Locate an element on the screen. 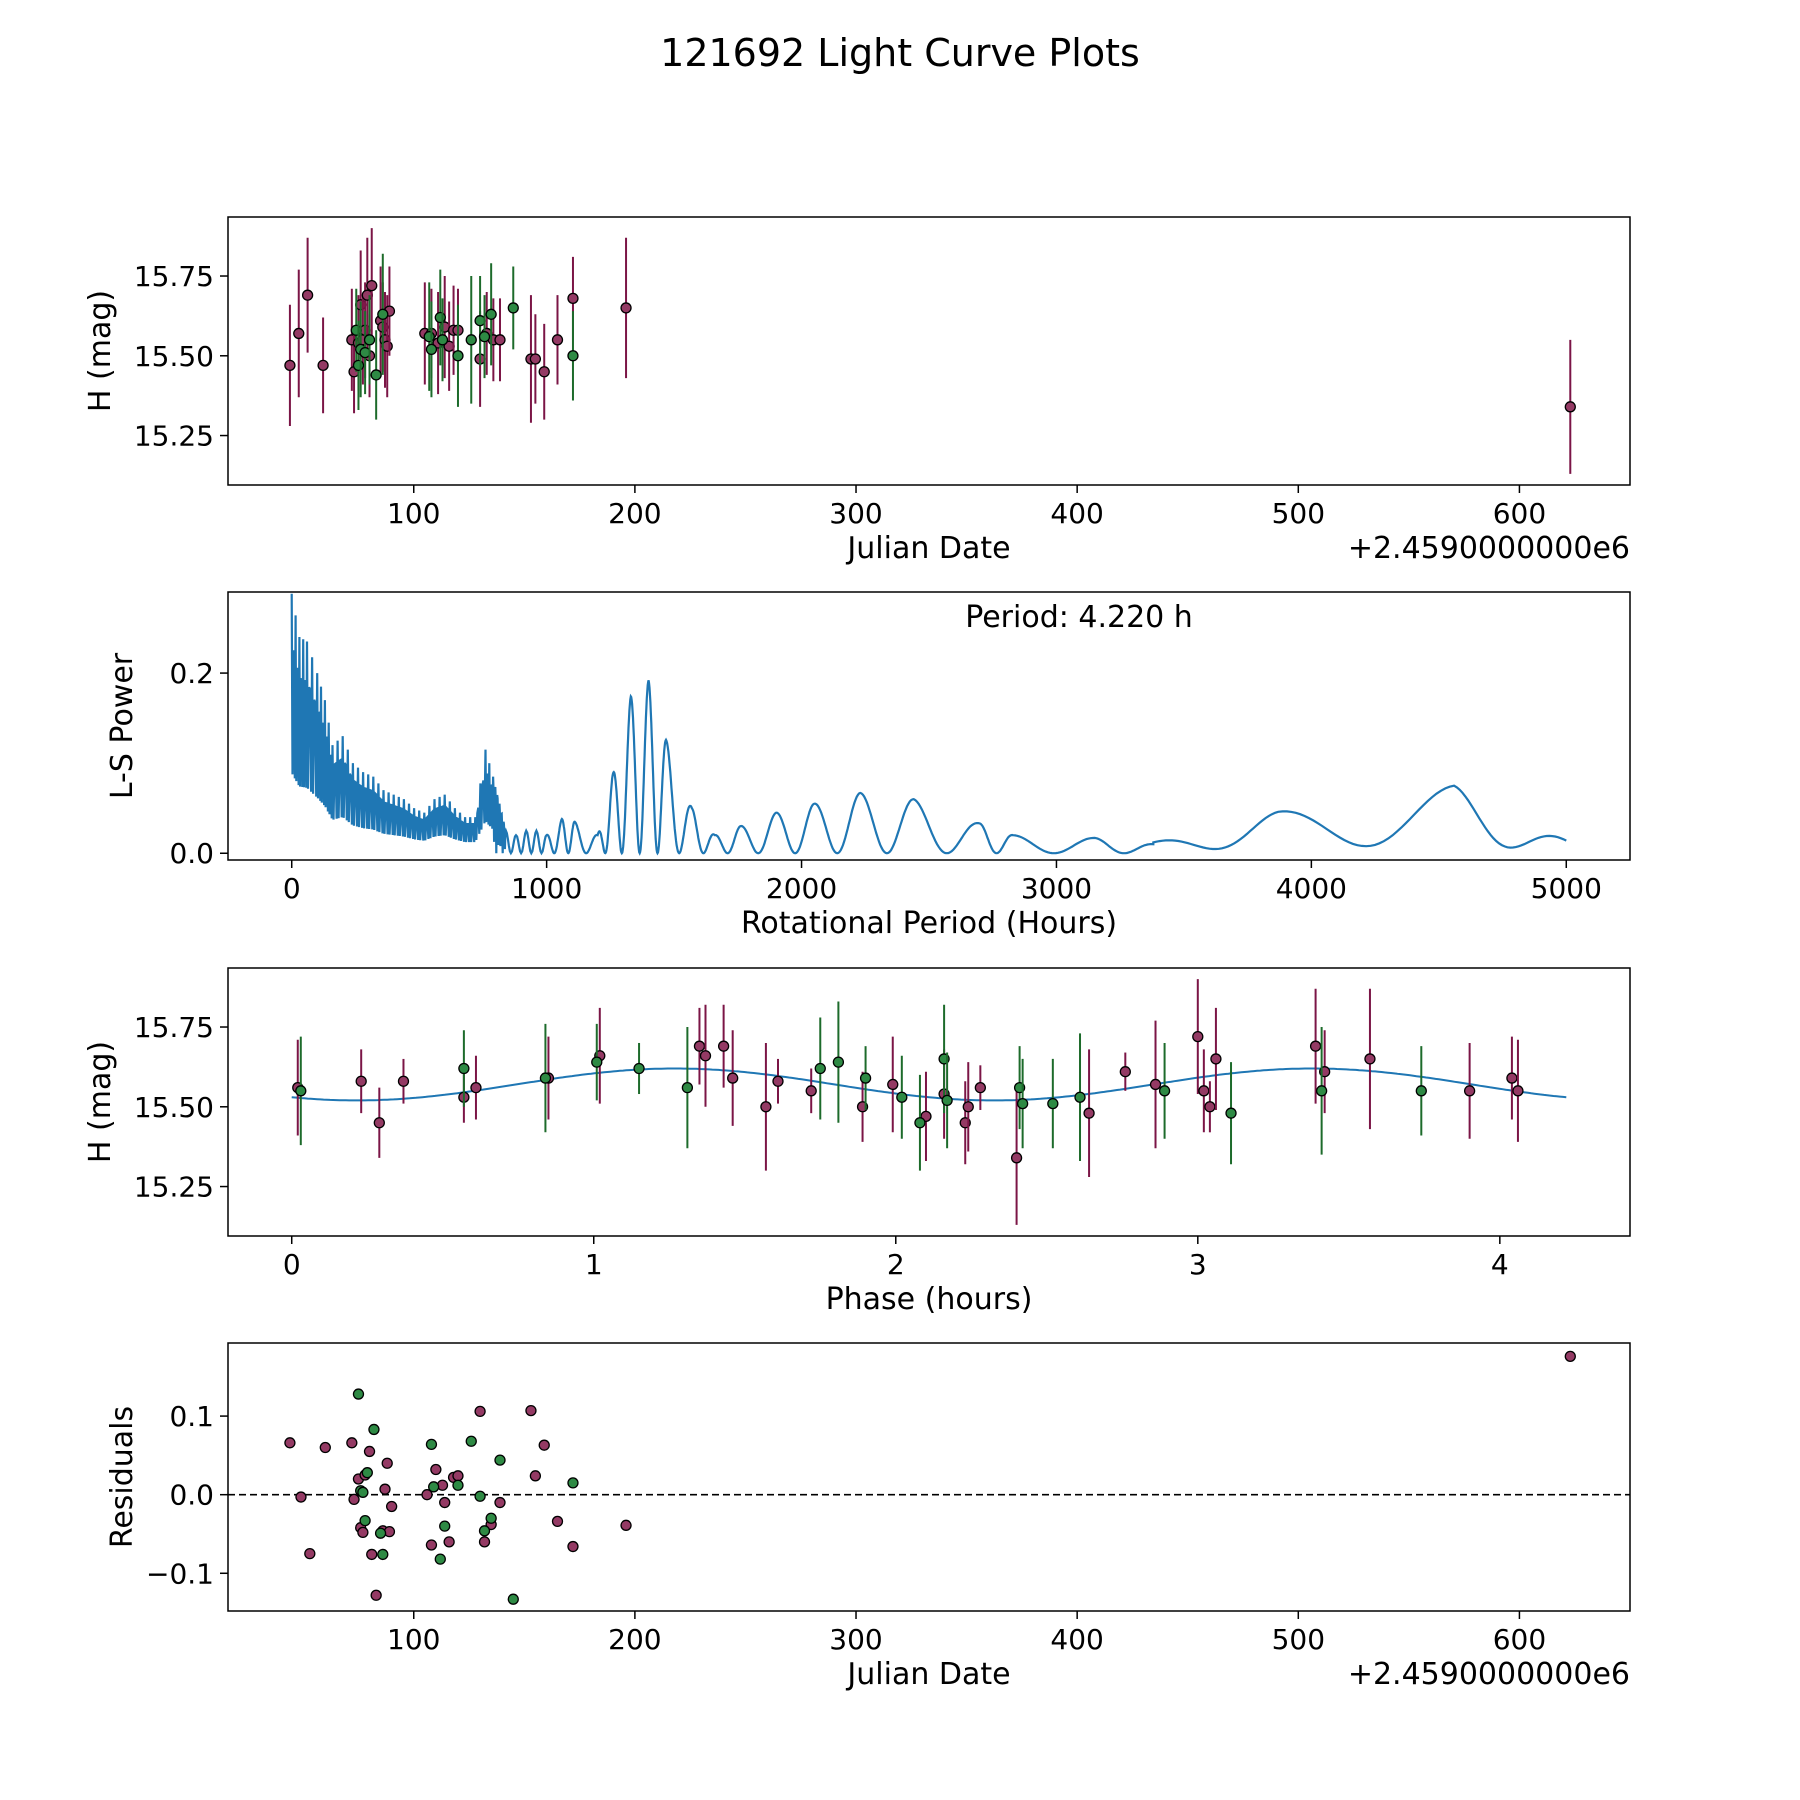 Image resolution: width=1800 pixels, height=1800 pixels. model-curve is located at coordinates (929, 1084).